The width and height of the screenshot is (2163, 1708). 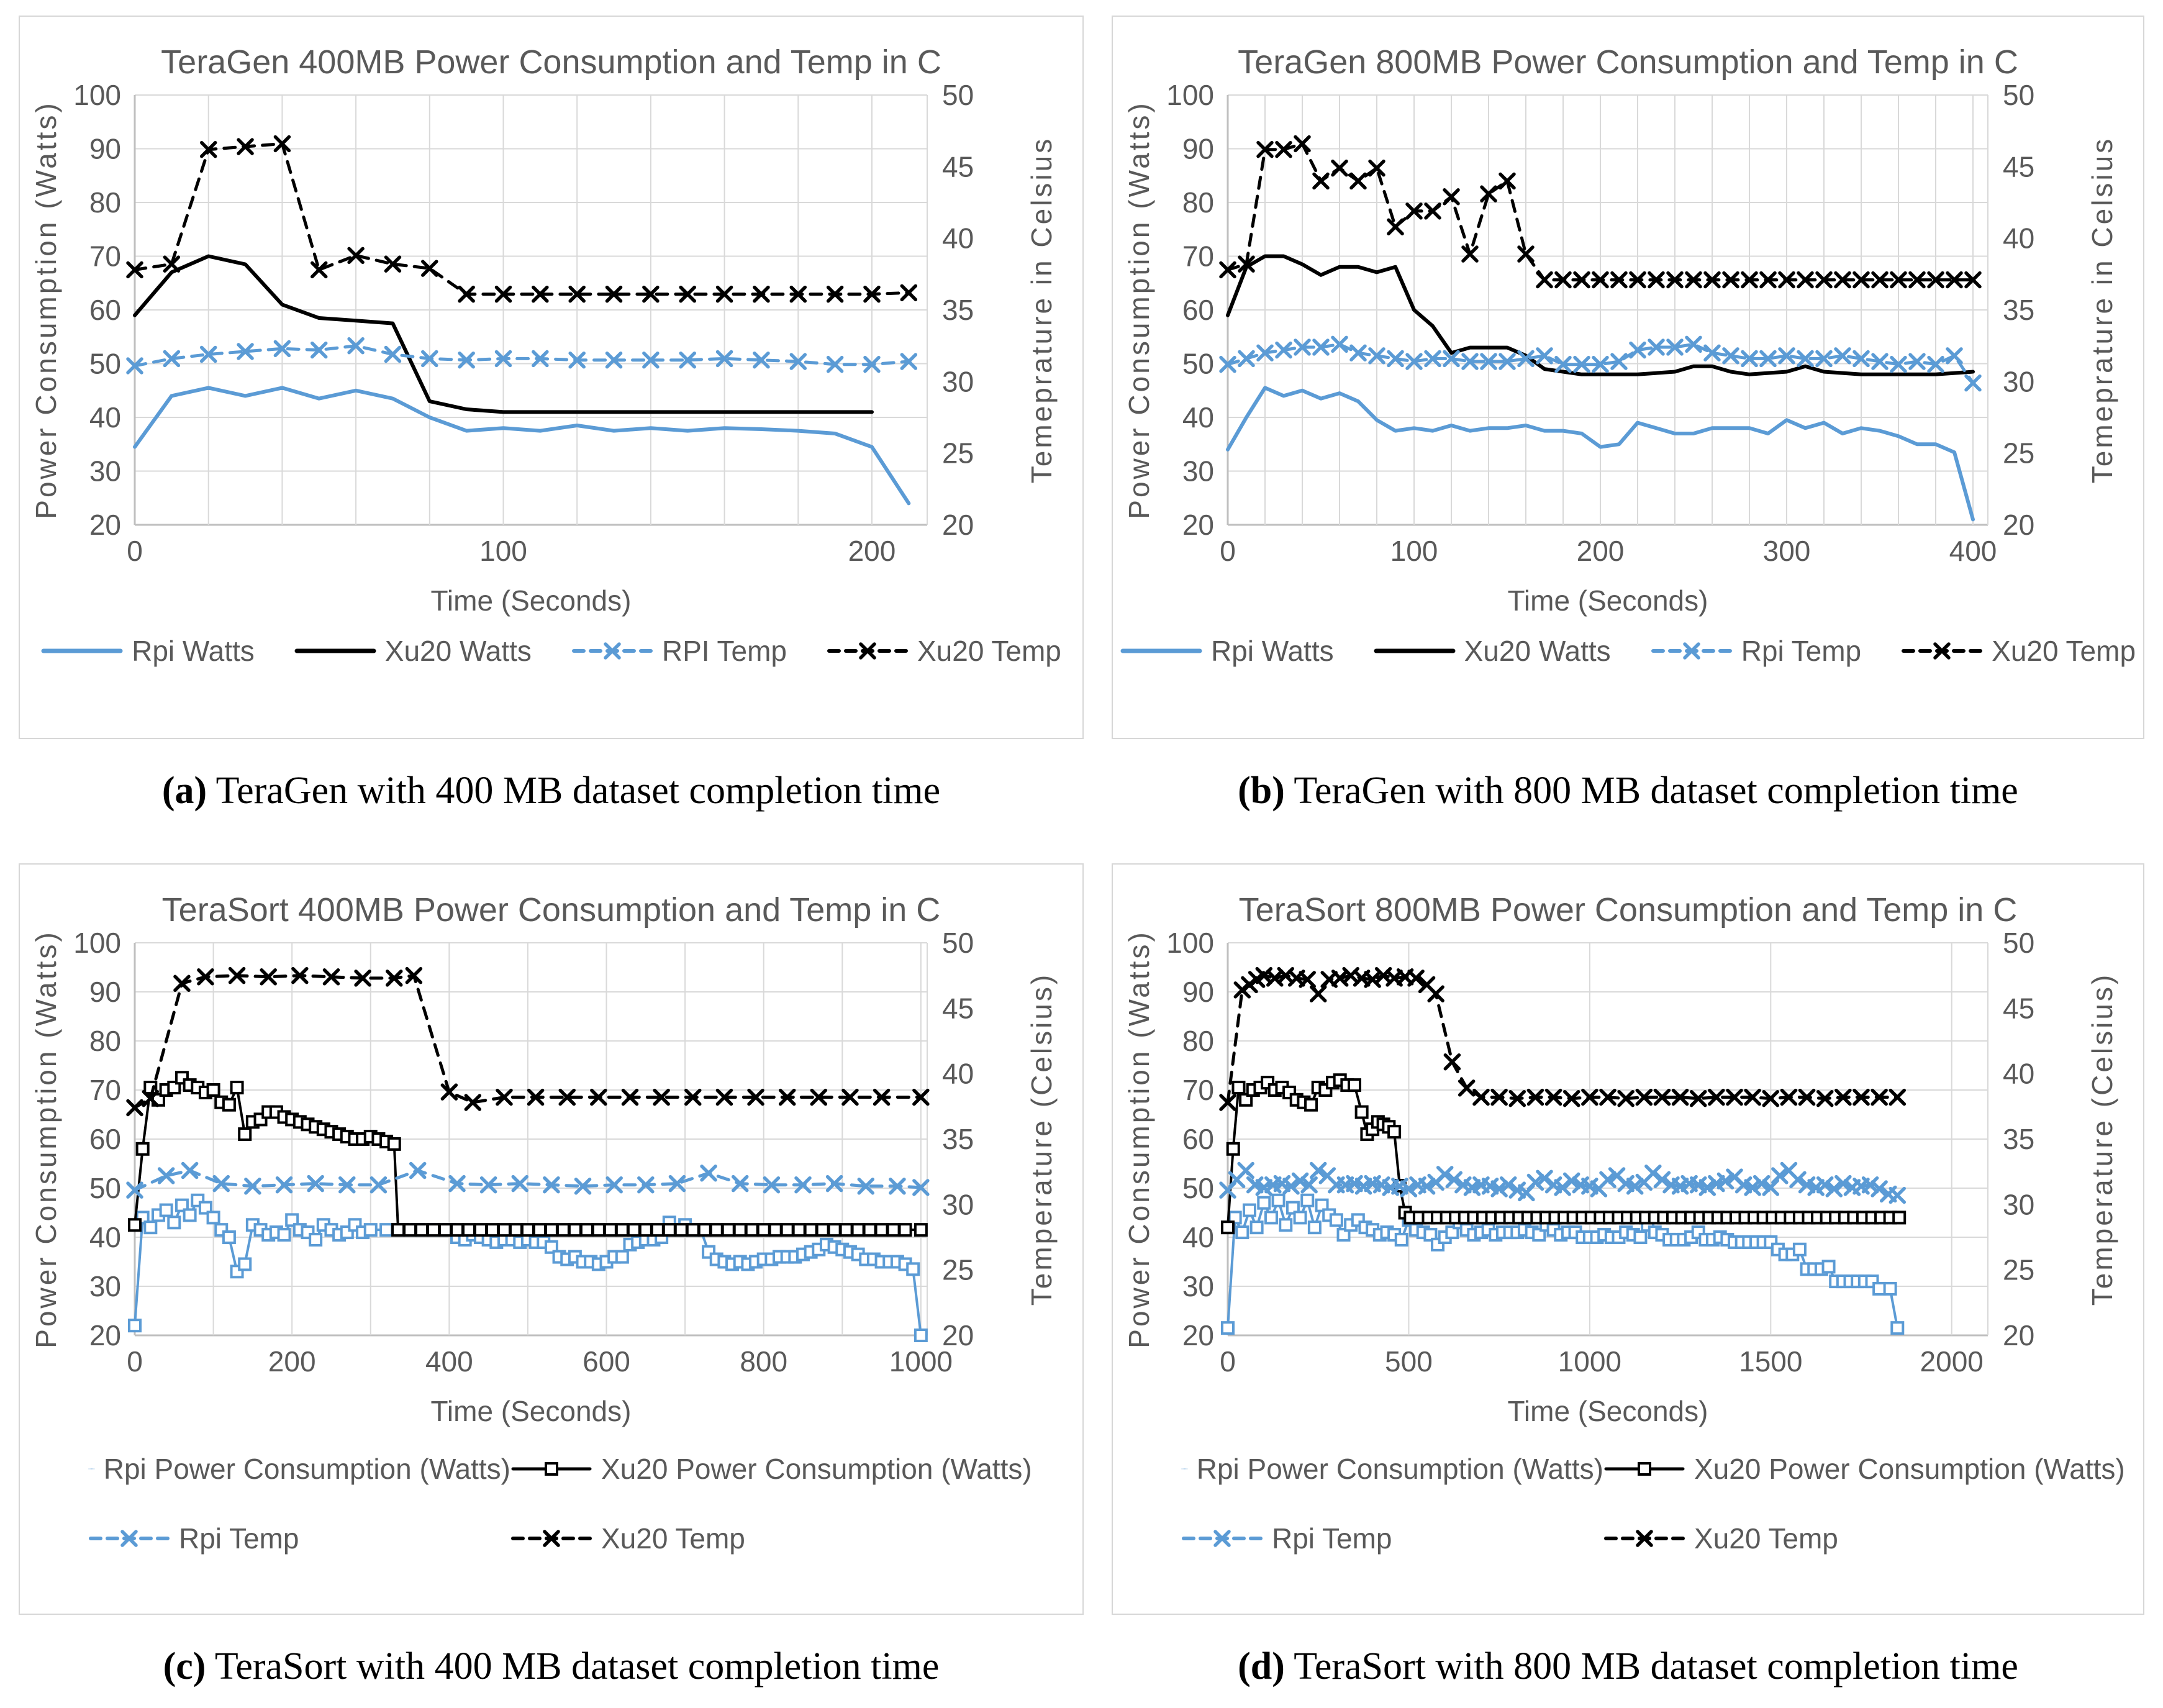 I want to click on svg-text: 400, so click(x=449, y=1361).